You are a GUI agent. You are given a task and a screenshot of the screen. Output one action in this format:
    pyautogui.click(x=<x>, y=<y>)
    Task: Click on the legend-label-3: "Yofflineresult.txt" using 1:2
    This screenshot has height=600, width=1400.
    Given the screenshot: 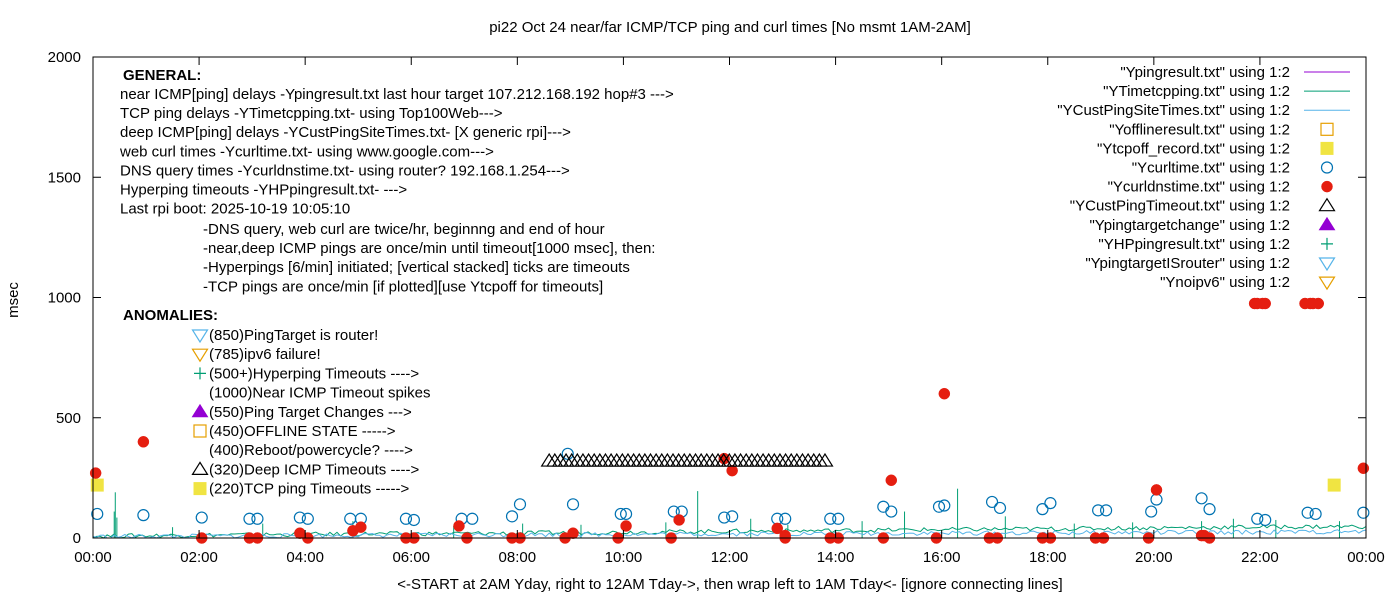 What is the action you would take?
    pyautogui.click(x=1199, y=129)
    